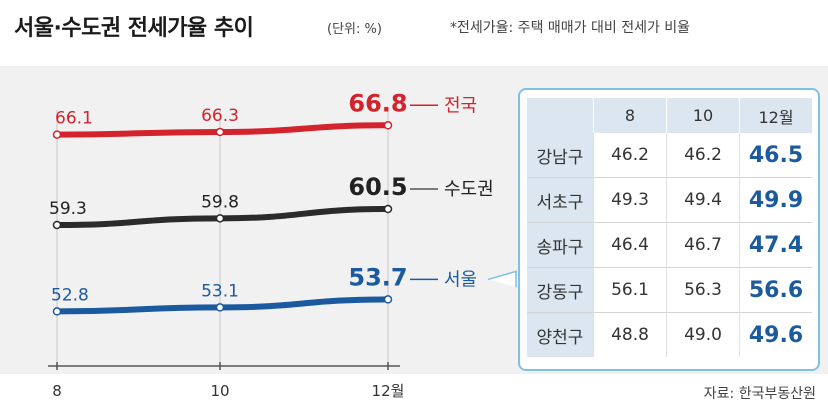 Image resolution: width=828 pixels, height=410 pixels. Describe the element at coordinates (703, 334) in the screenshot. I see `table-cell: 49.0` at that location.